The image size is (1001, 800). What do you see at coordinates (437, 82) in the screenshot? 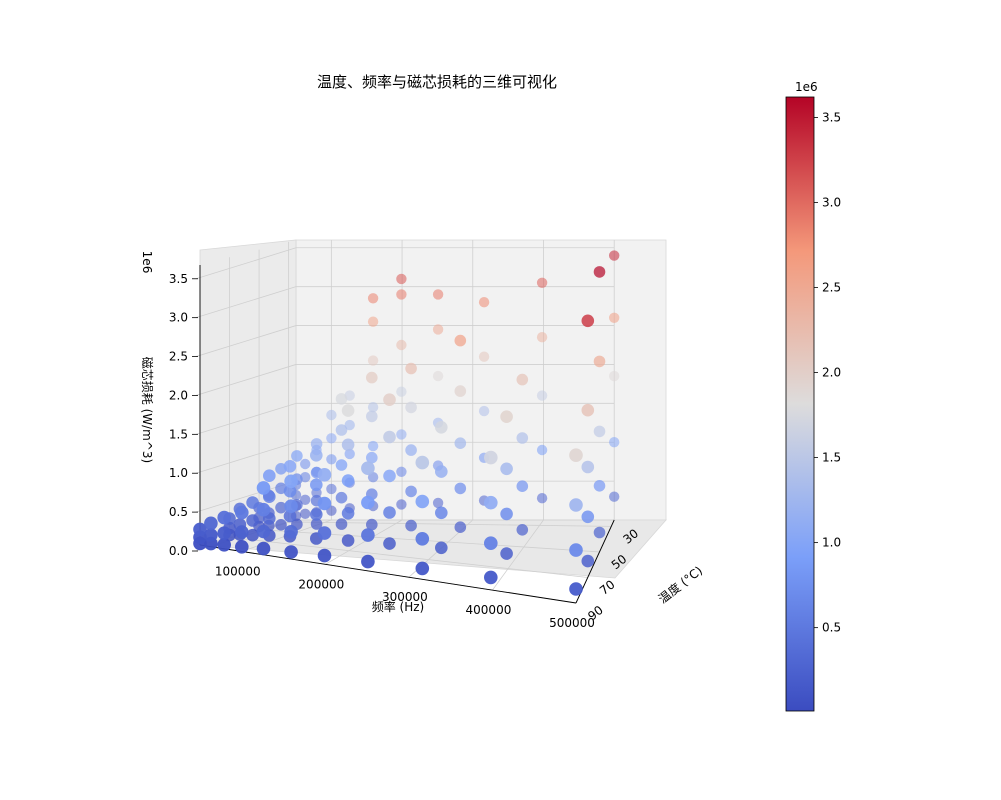
I see `chart-title: 温度、频率与磁芯损耗的三维可视化` at bounding box center [437, 82].